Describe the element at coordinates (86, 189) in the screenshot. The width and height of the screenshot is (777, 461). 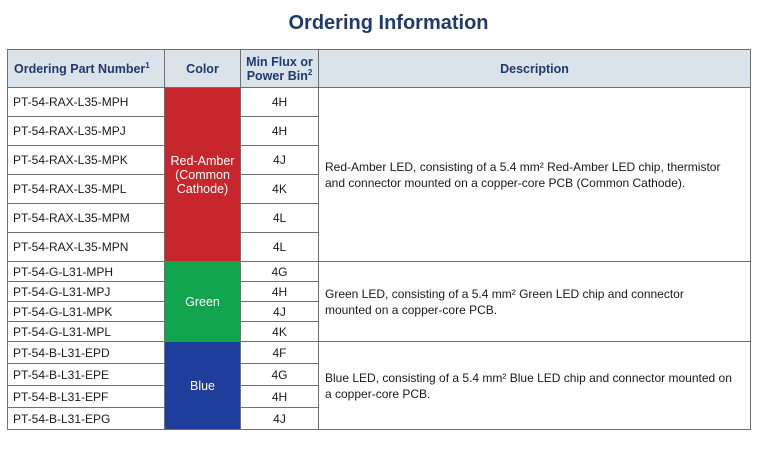
I see `part-number-cell: PT-54-RAX-L35-MPL` at that location.